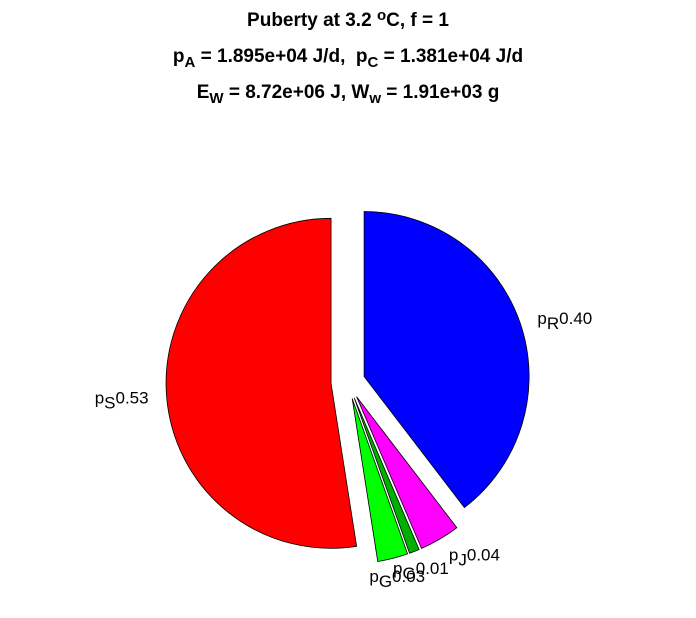 The image size is (696, 618). What do you see at coordinates (432, 568) in the screenshot?
I see `label-value: 0.01` at bounding box center [432, 568].